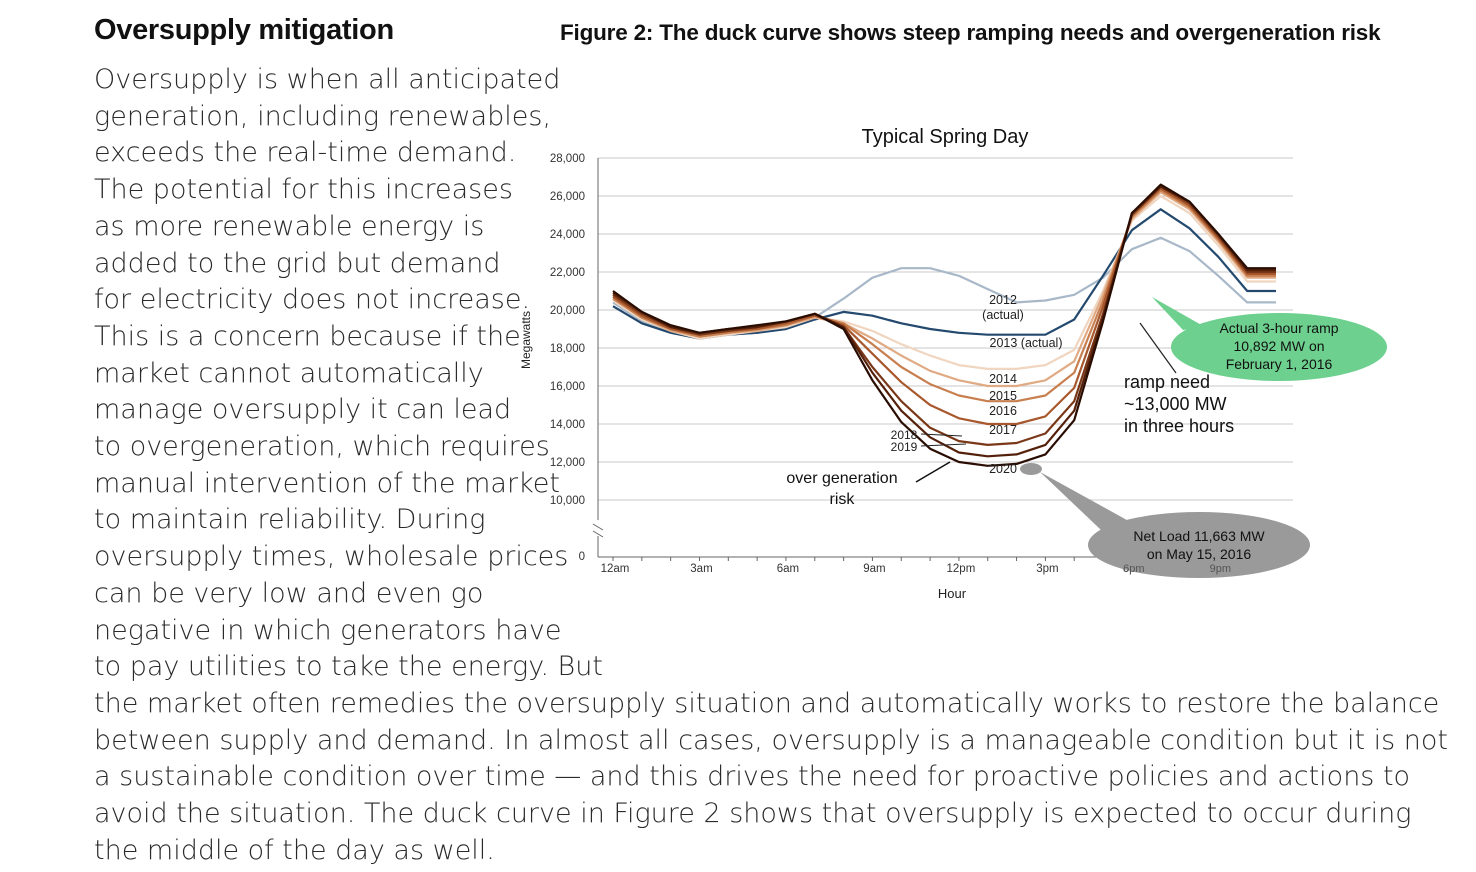 Image resolution: width=1476 pixels, height=872 pixels. What do you see at coordinates (328, 630) in the screenshot?
I see `paragraph-line: negative in which generators have` at bounding box center [328, 630].